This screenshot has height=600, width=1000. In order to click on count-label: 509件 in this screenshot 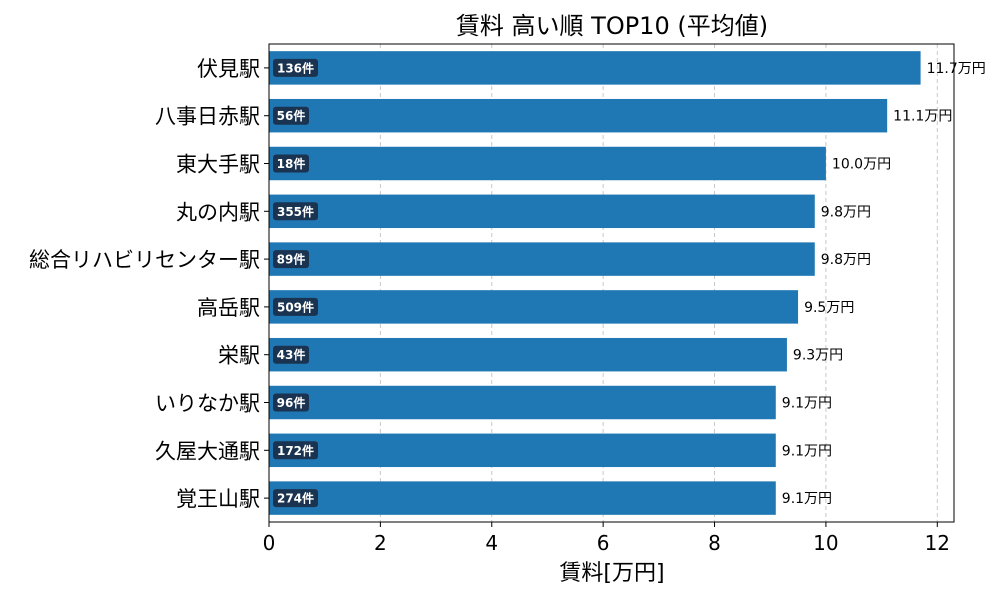, I will do `click(295, 306)`.